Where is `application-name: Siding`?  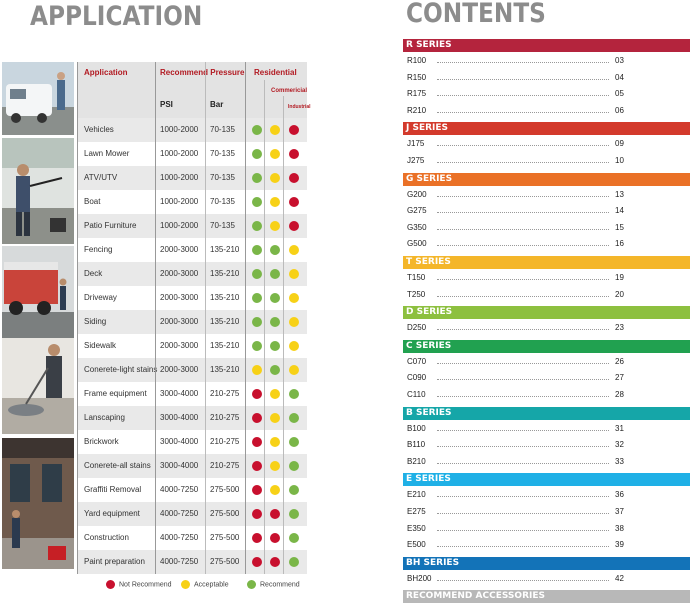
application-name: Siding is located at coordinates (95, 321).